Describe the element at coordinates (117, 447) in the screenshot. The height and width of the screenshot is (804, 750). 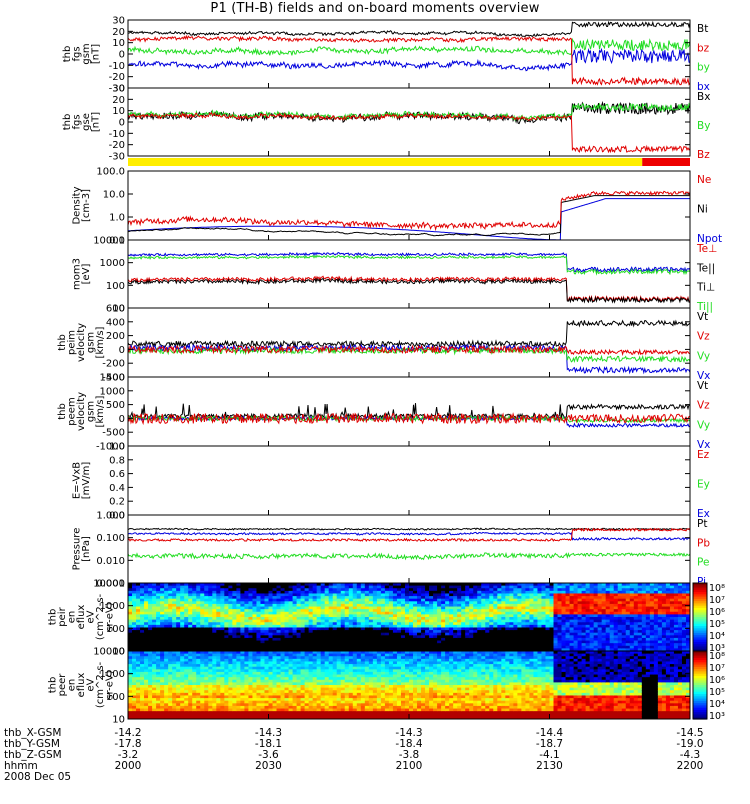
I see `panel-7-ytick-label: 1.0` at that location.